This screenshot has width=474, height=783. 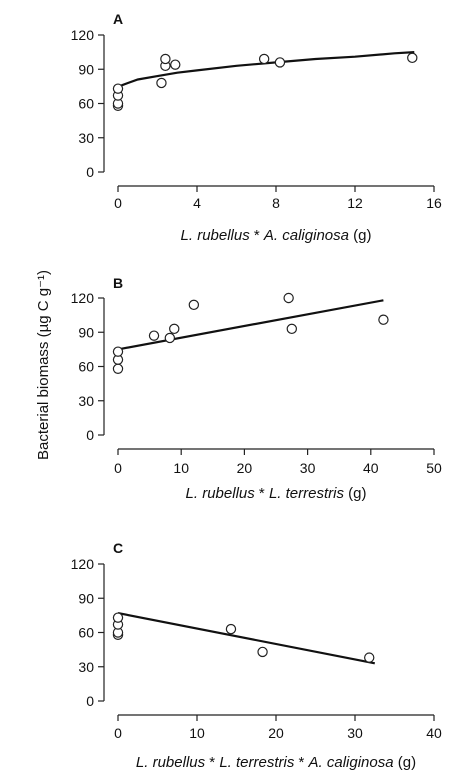 What do you see at coordinates (118, 19) in the screenshot?
I see `panel-label: A` at bounding box center [118, 19].